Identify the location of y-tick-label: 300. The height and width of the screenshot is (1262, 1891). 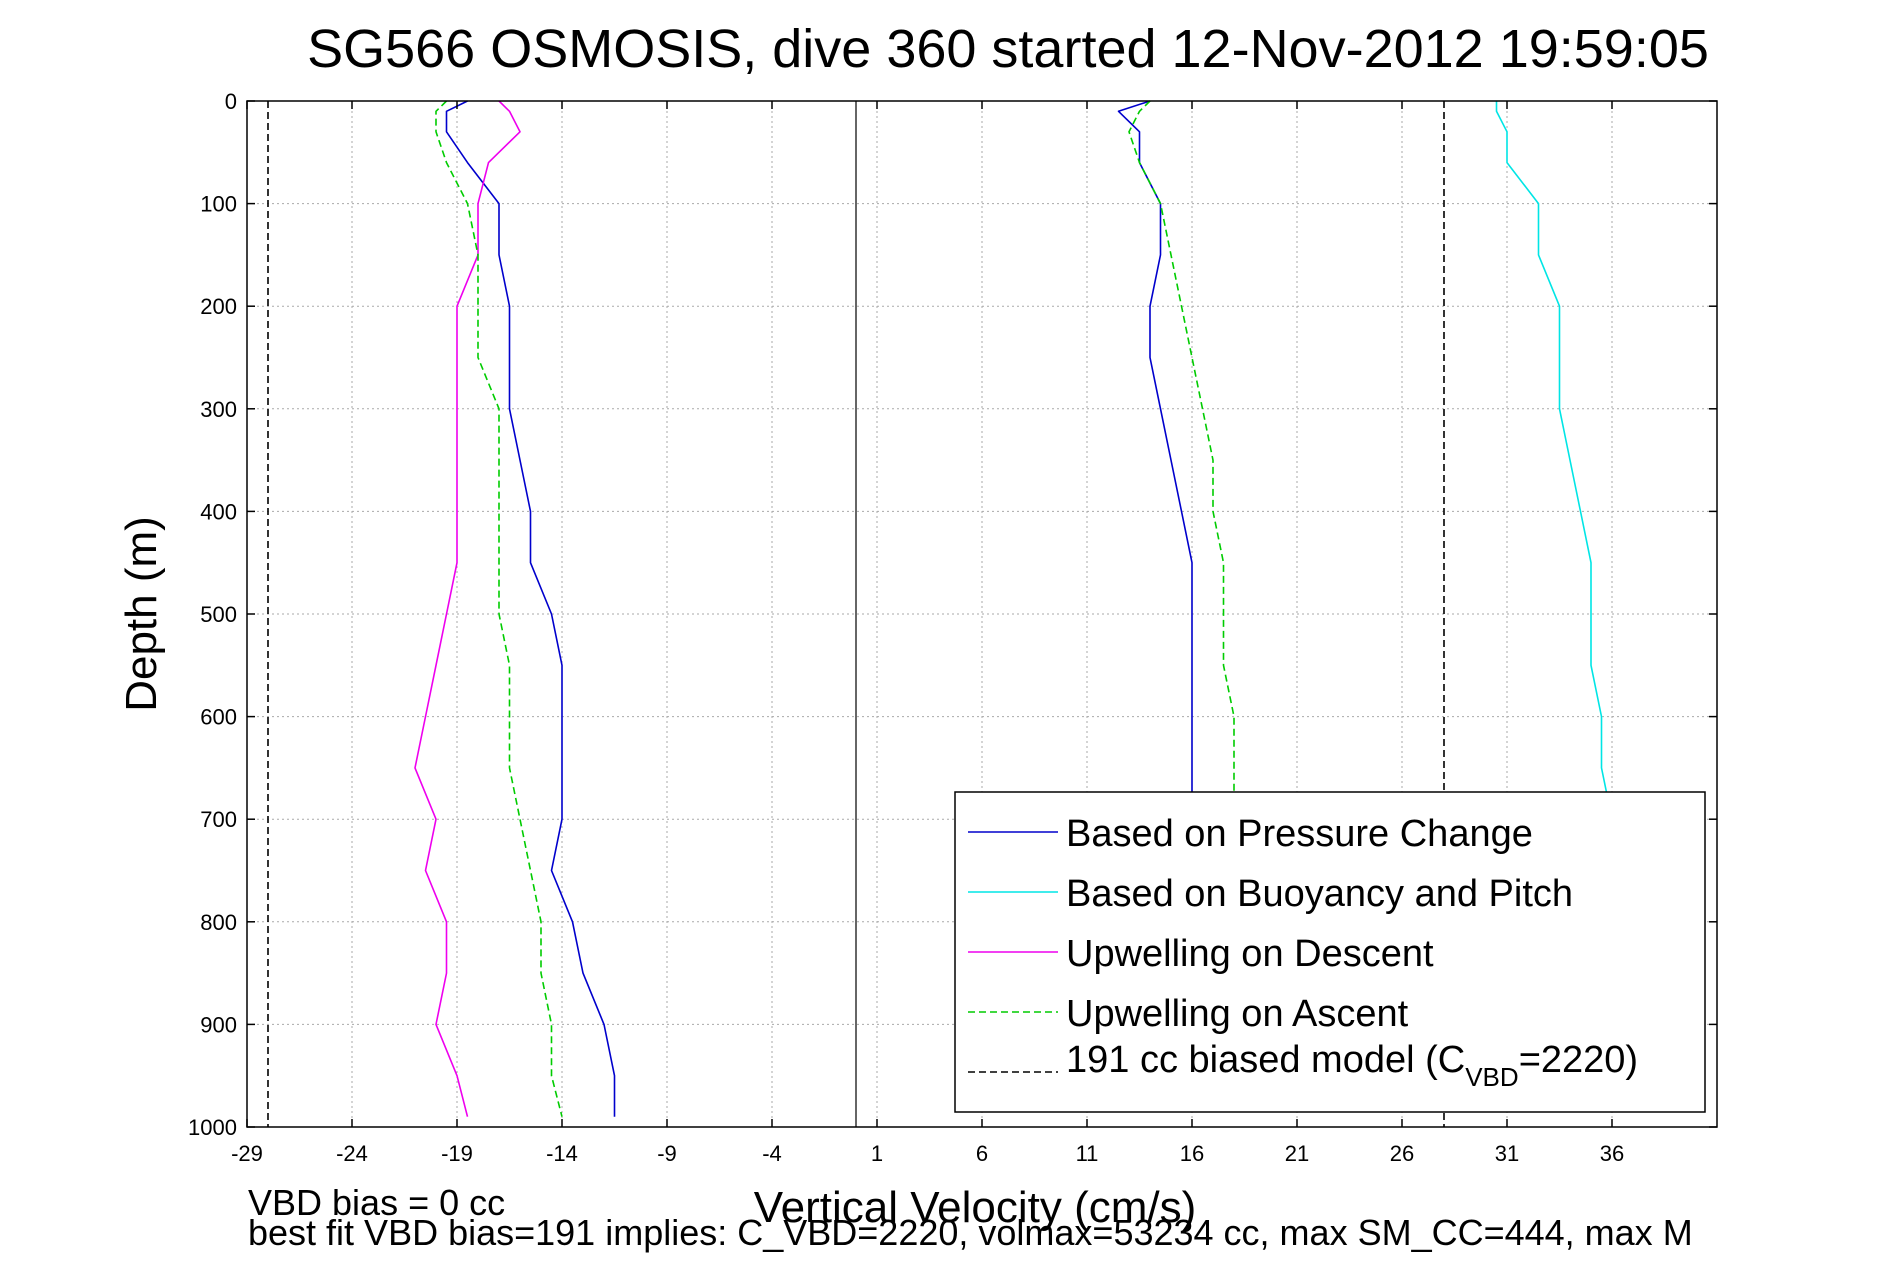
(218, 409).